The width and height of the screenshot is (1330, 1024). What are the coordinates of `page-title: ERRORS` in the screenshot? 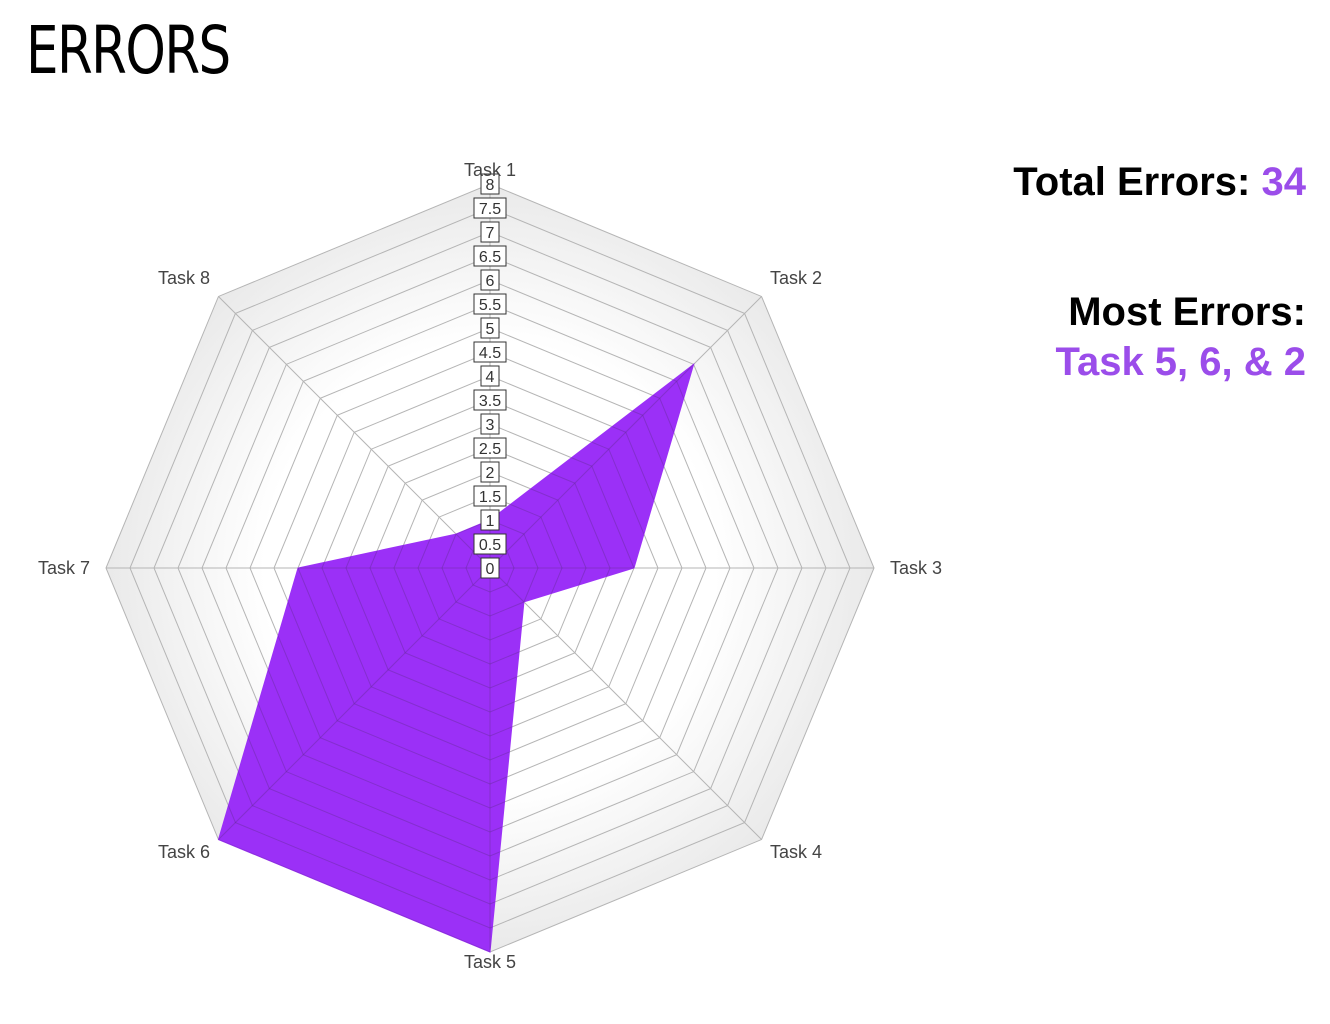 It's located at (128, 50).